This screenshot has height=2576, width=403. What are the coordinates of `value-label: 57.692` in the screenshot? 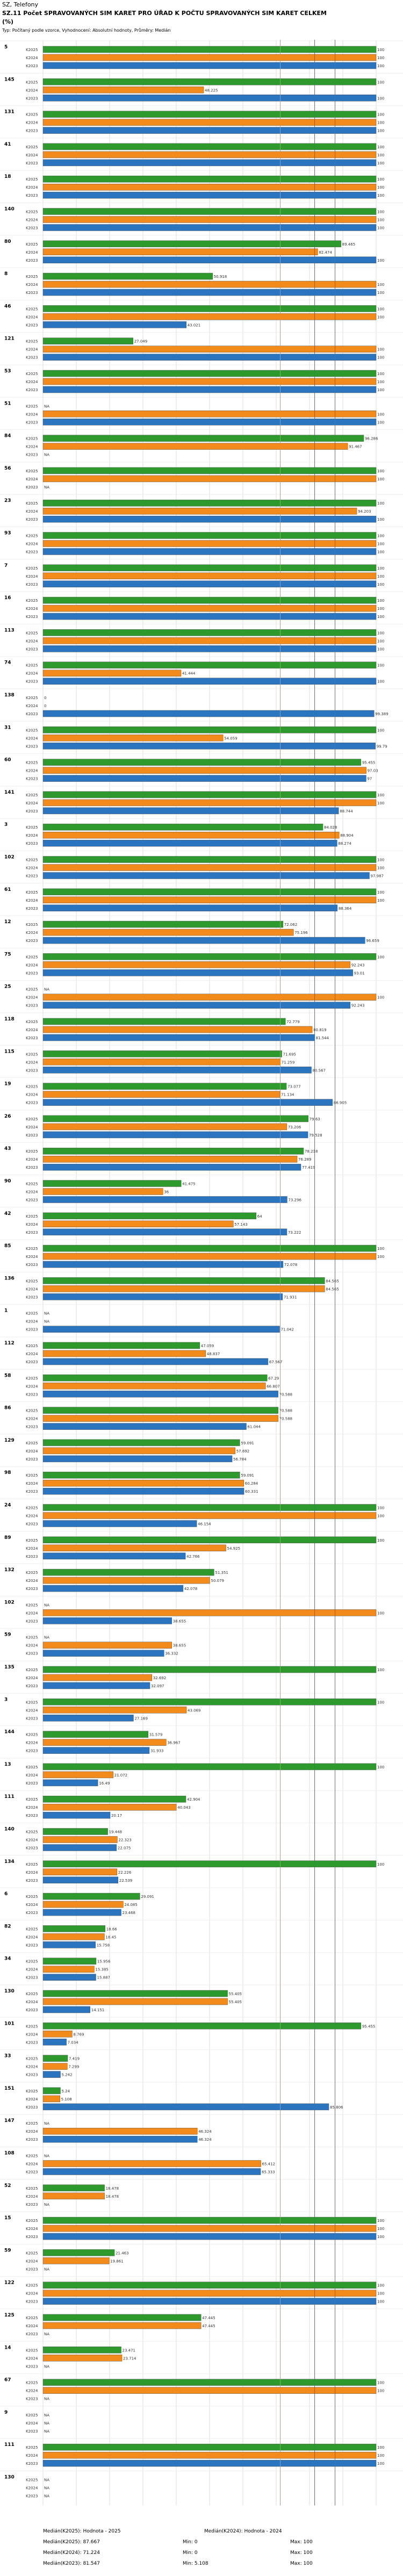 It's located at (243, 1451).